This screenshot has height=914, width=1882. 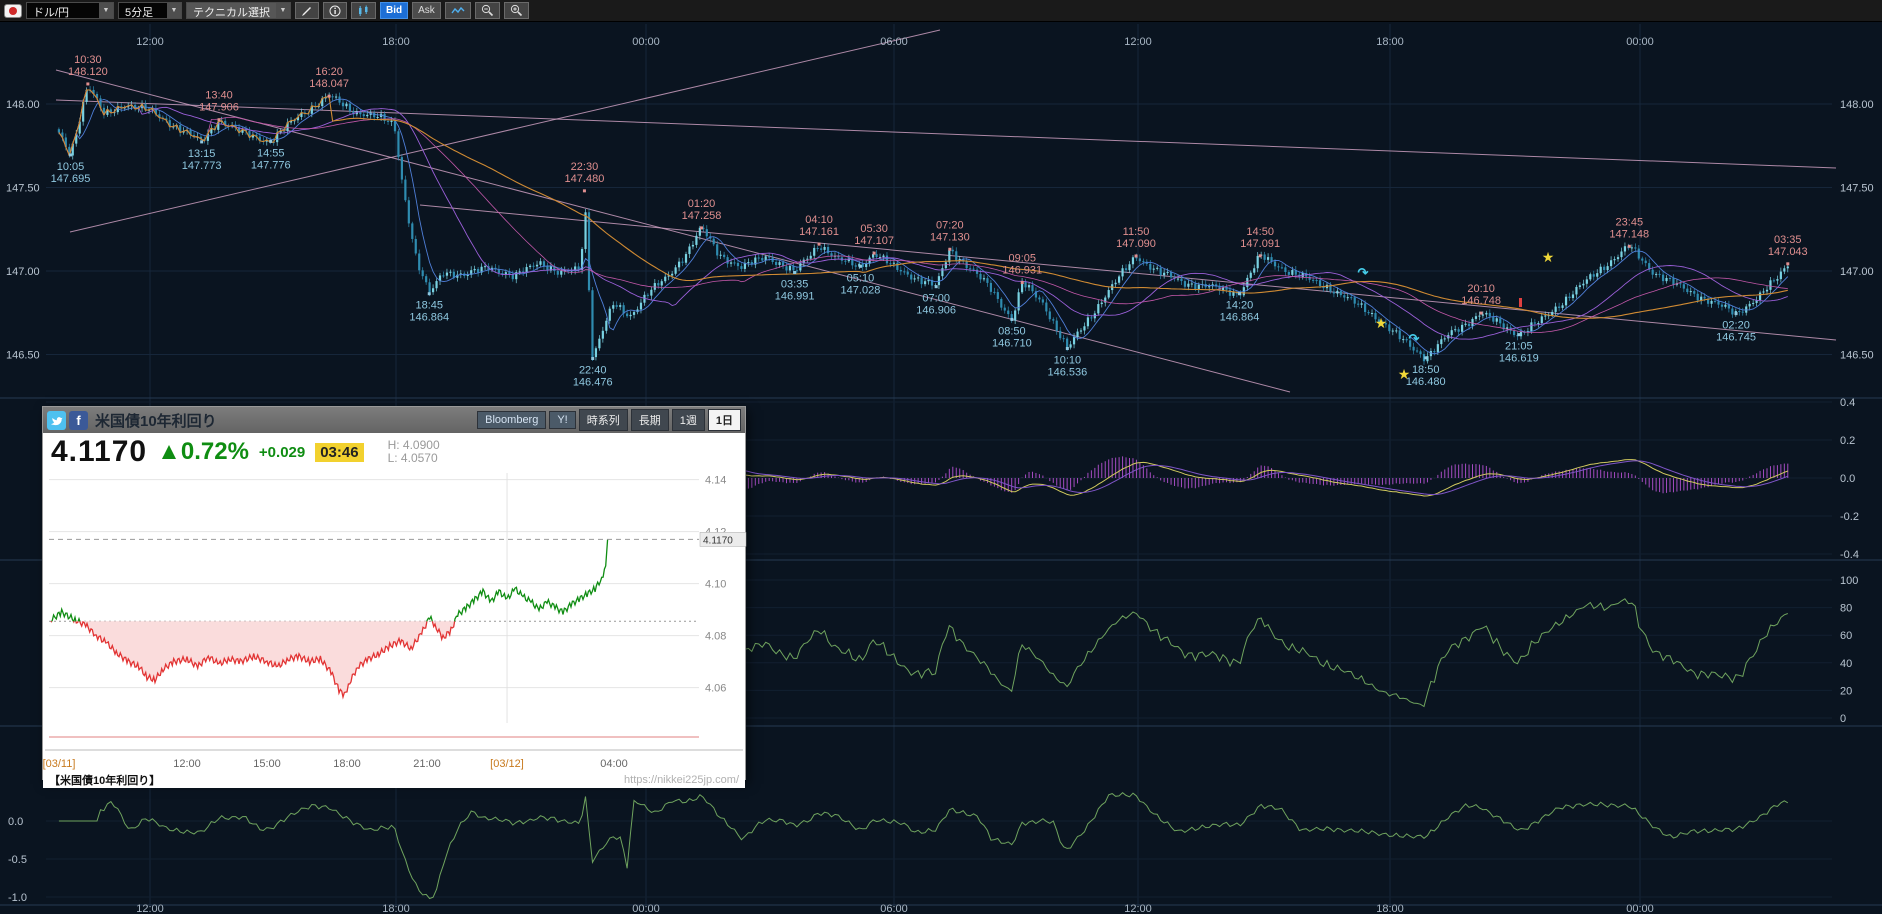 What do you see at coordinates (71, 179) in the screenshot?
I see `svg-text: 147.695` at bounding box center [71, 179].